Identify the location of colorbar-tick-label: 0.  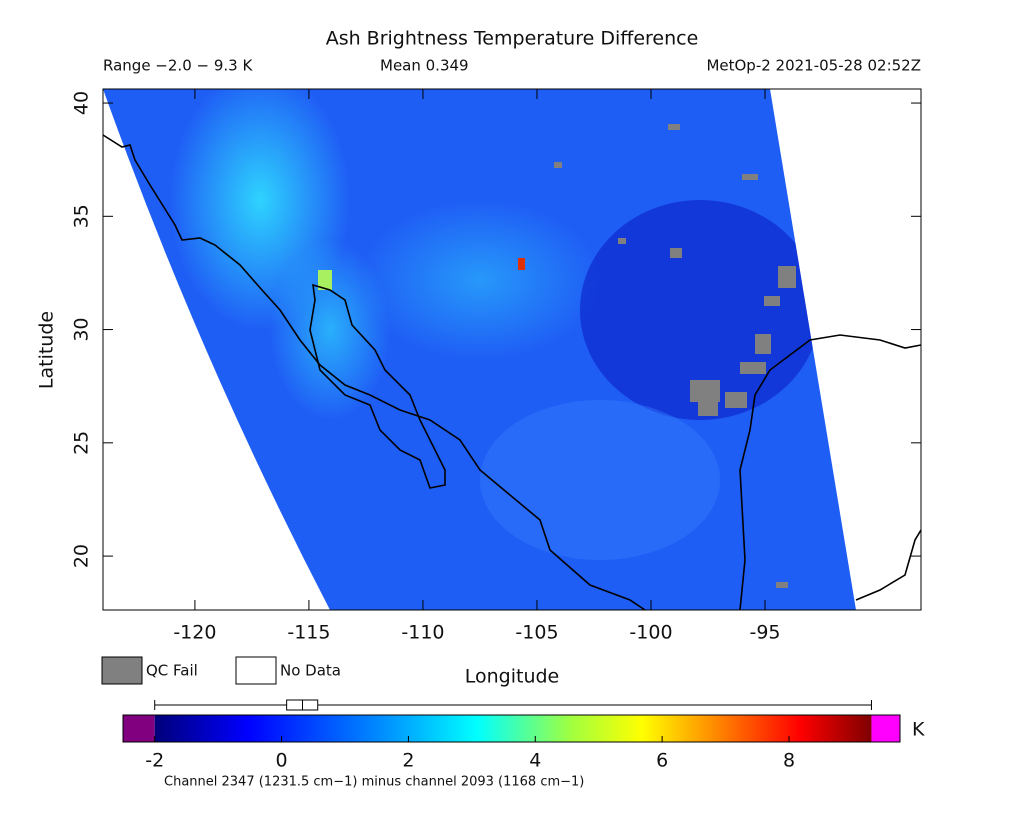
(282, 761).